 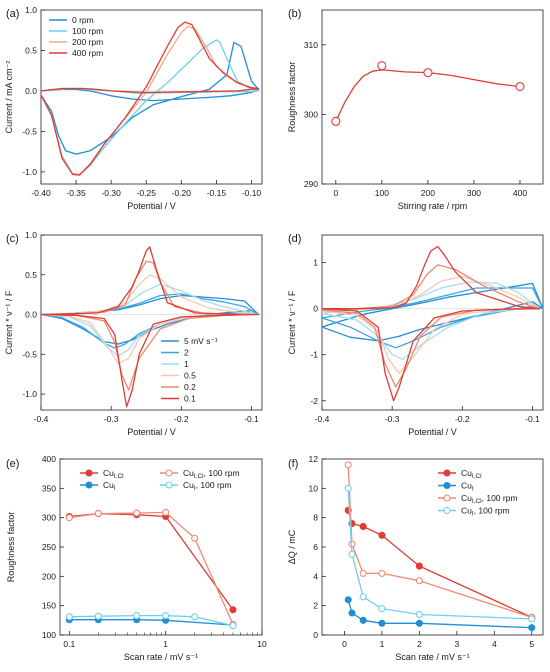 What do you see at coordinates (251, 419) in the screenshot?
I see `x-tick-label: -0.1` at bounding box center [251, 419].